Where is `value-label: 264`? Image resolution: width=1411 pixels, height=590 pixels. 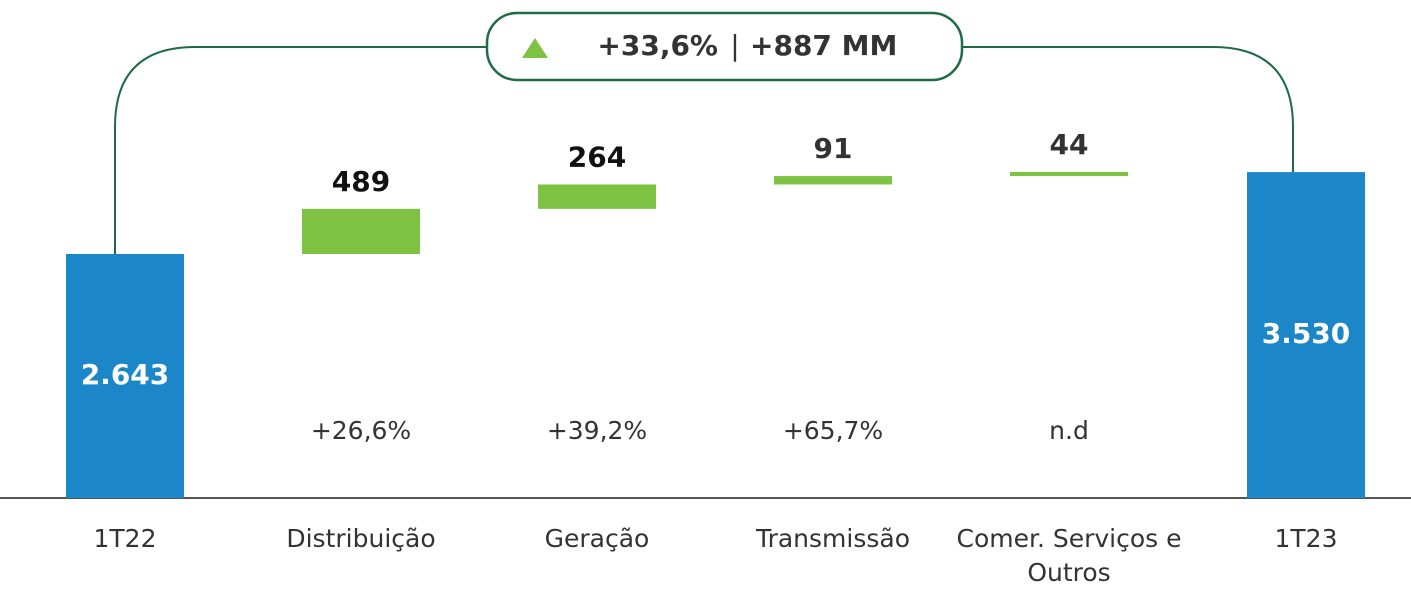 value-label: 264 is located at coordinates (597, 156).